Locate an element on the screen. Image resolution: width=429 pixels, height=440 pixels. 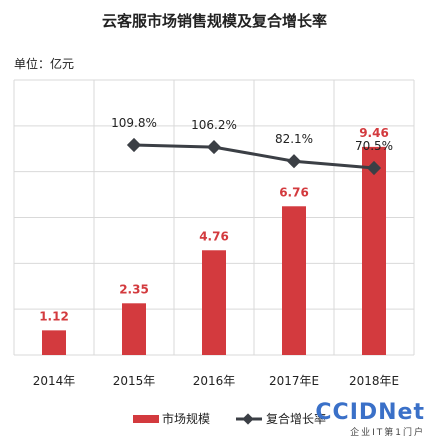
bar-data-label: 2.35 is located at coordinates (134, 289).